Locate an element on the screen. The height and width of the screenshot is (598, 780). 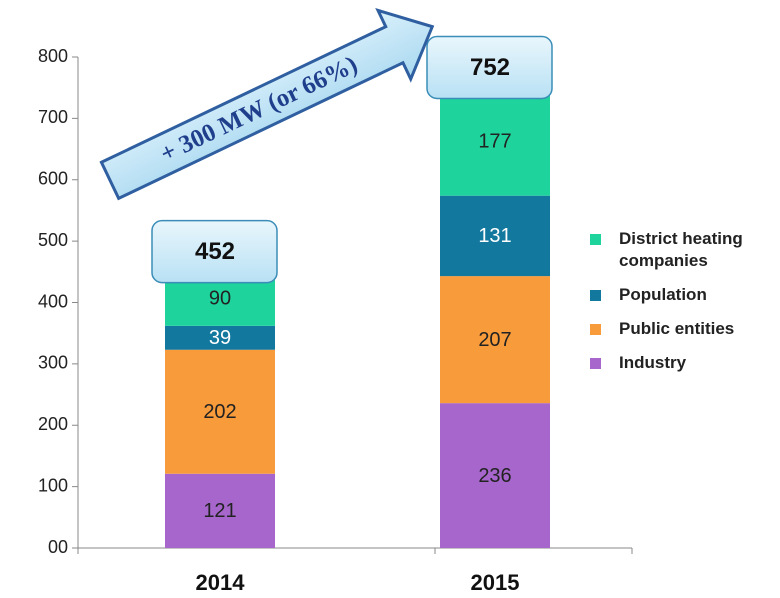
total-label: 452 is located at coordinates (215, 251).